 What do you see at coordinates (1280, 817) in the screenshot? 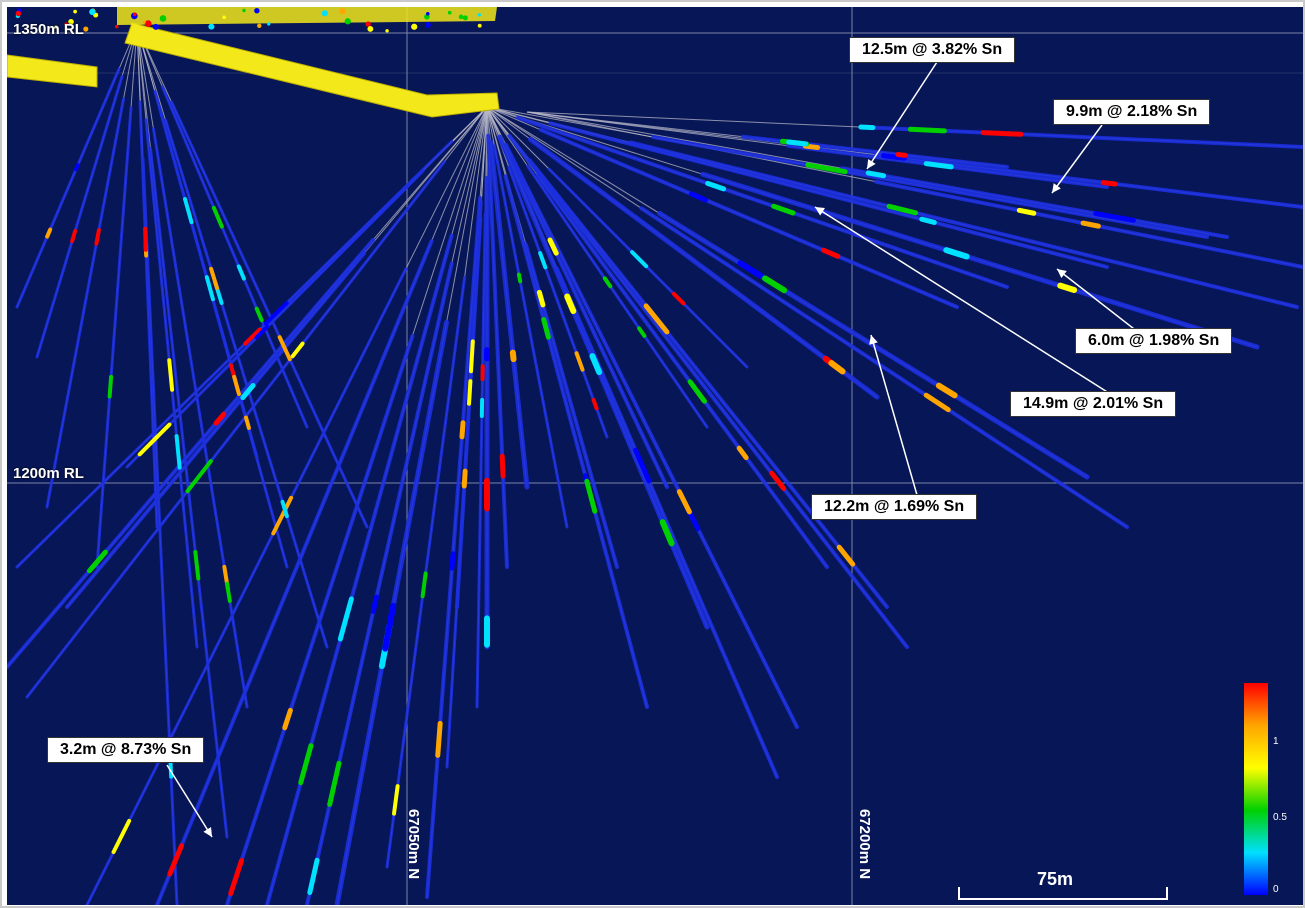
I see `color-scale-tick: 0.5` at bounding box center [1280, 817].